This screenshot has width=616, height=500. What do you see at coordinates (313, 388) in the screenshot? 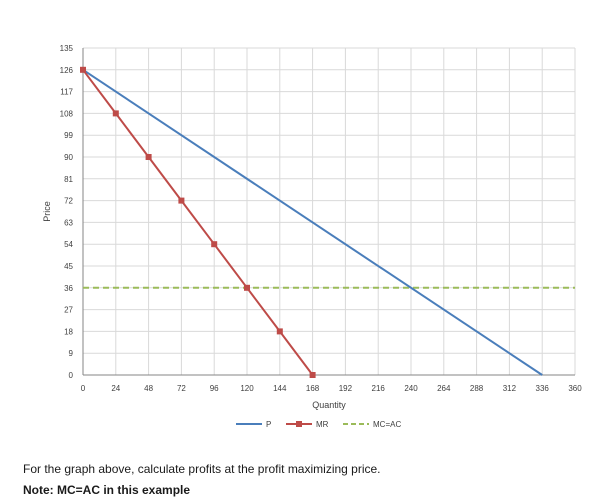
I see `x-tick-label: 168` at bounding box center [313, 388].